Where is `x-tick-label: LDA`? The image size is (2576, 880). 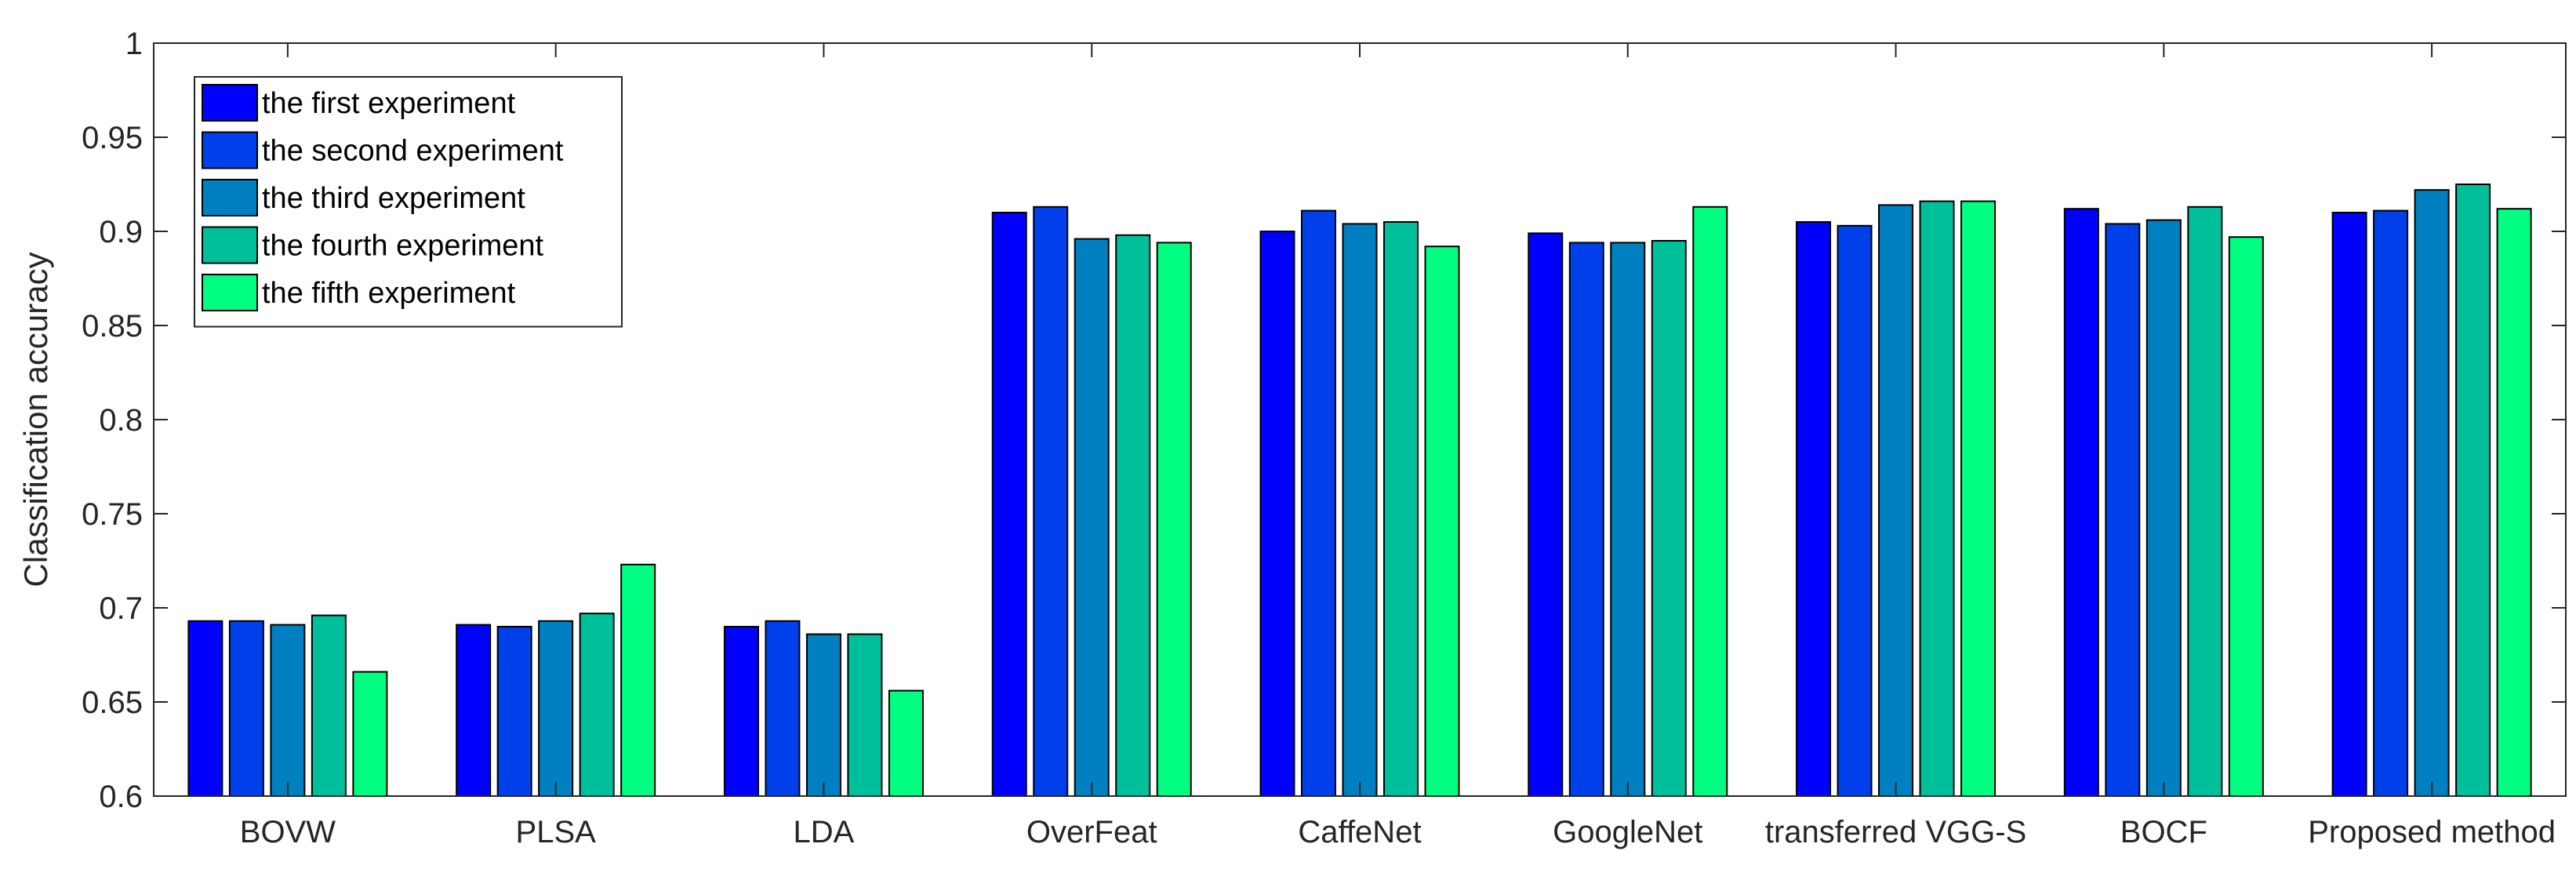
x-tick-label: LDA is located at coordinates (824, 832).